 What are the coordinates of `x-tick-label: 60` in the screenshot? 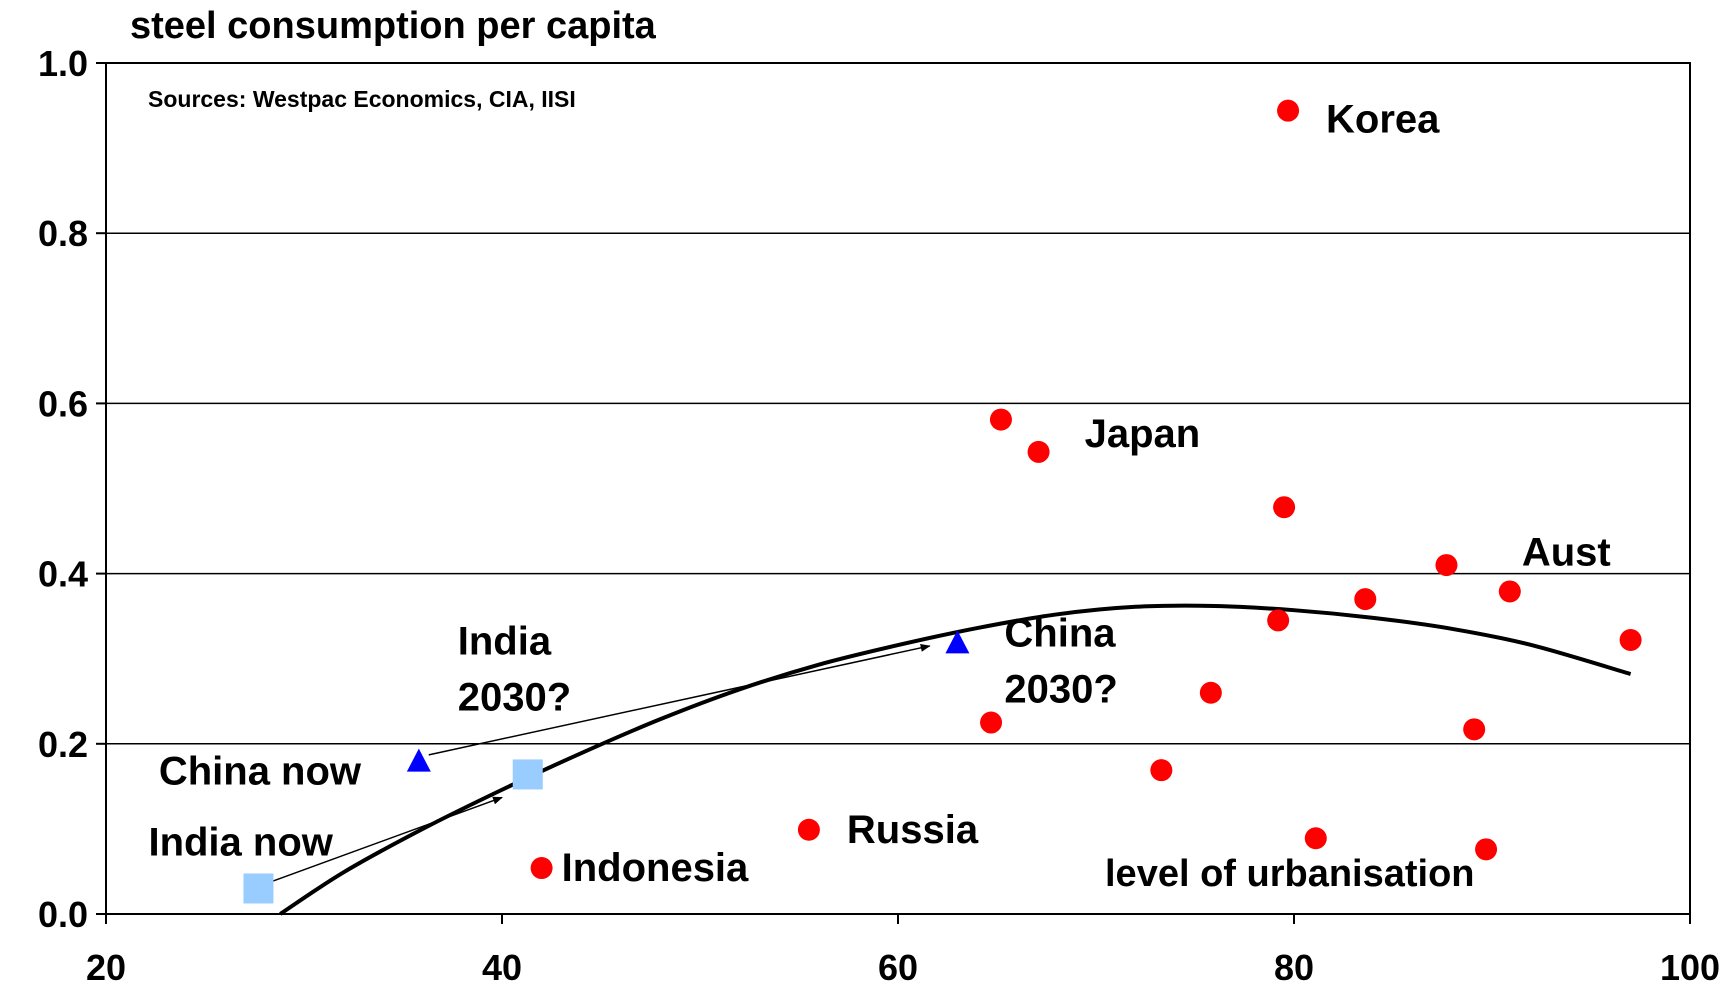 It's located at (898, 967).